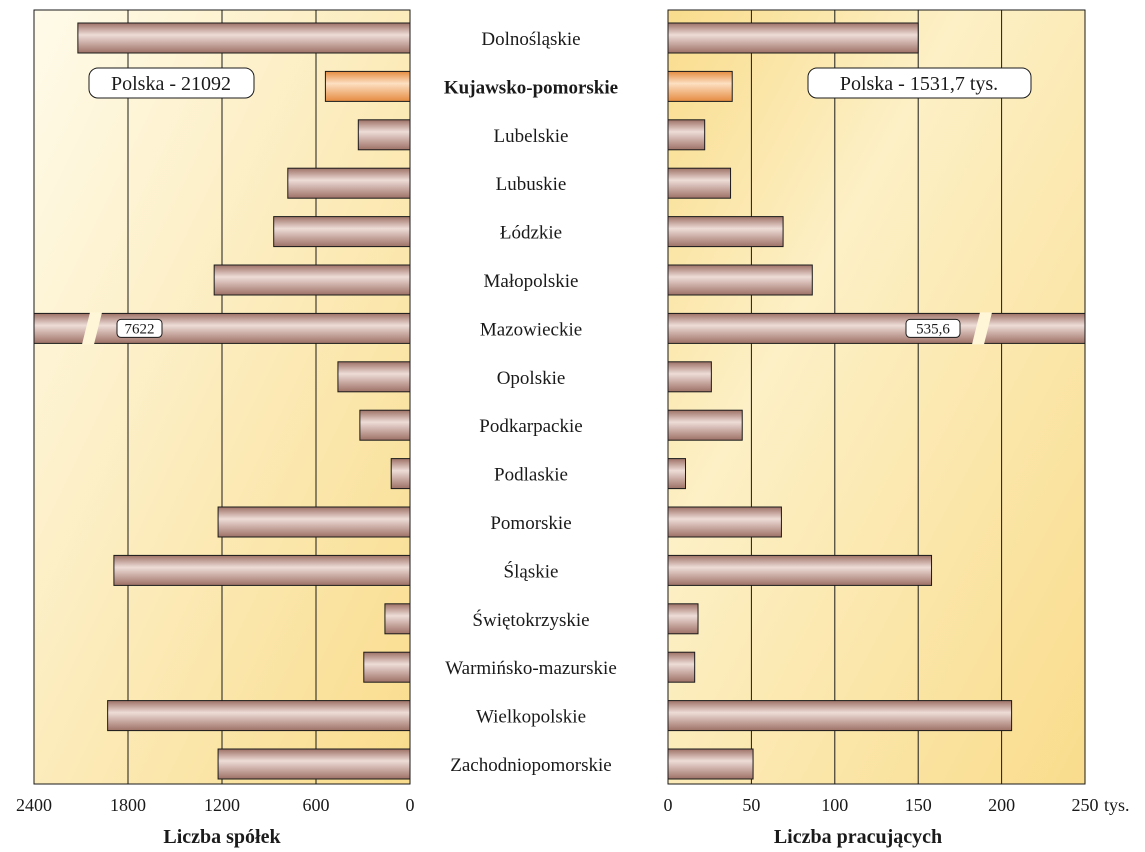  I want to click on category-label: Podlaskie, so click(531, 475).